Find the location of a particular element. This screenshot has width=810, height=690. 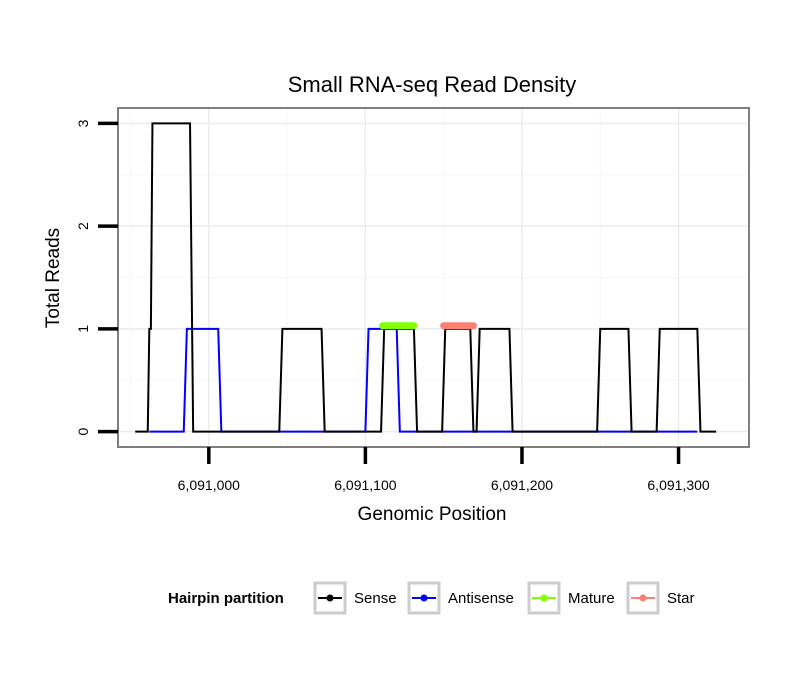

legend-key-antisense is located at coordinates (424, 598).